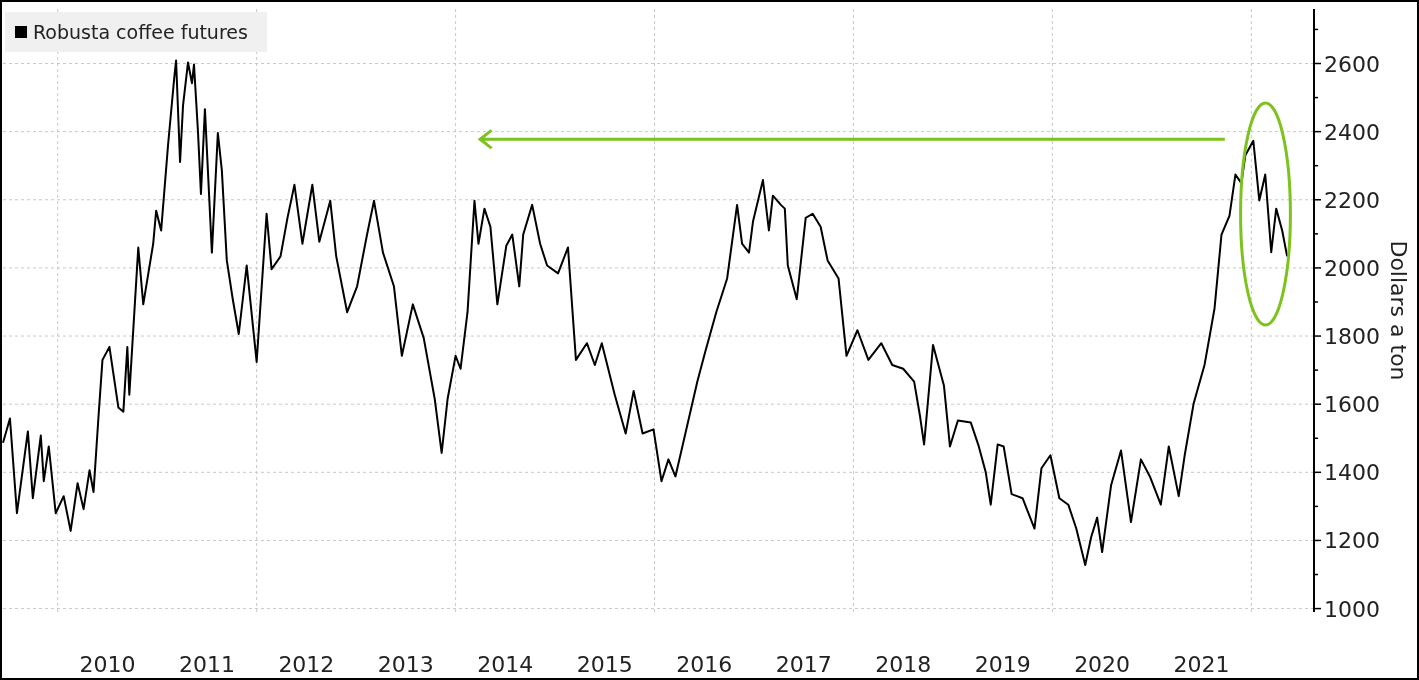 Image resolution: width=1419 pixels, height=680 pixels. What do you see at coordinates (140, 32) in the screenshot?
I see `legend-label: Robusta coffee futures` at bounding box center [140, 32].